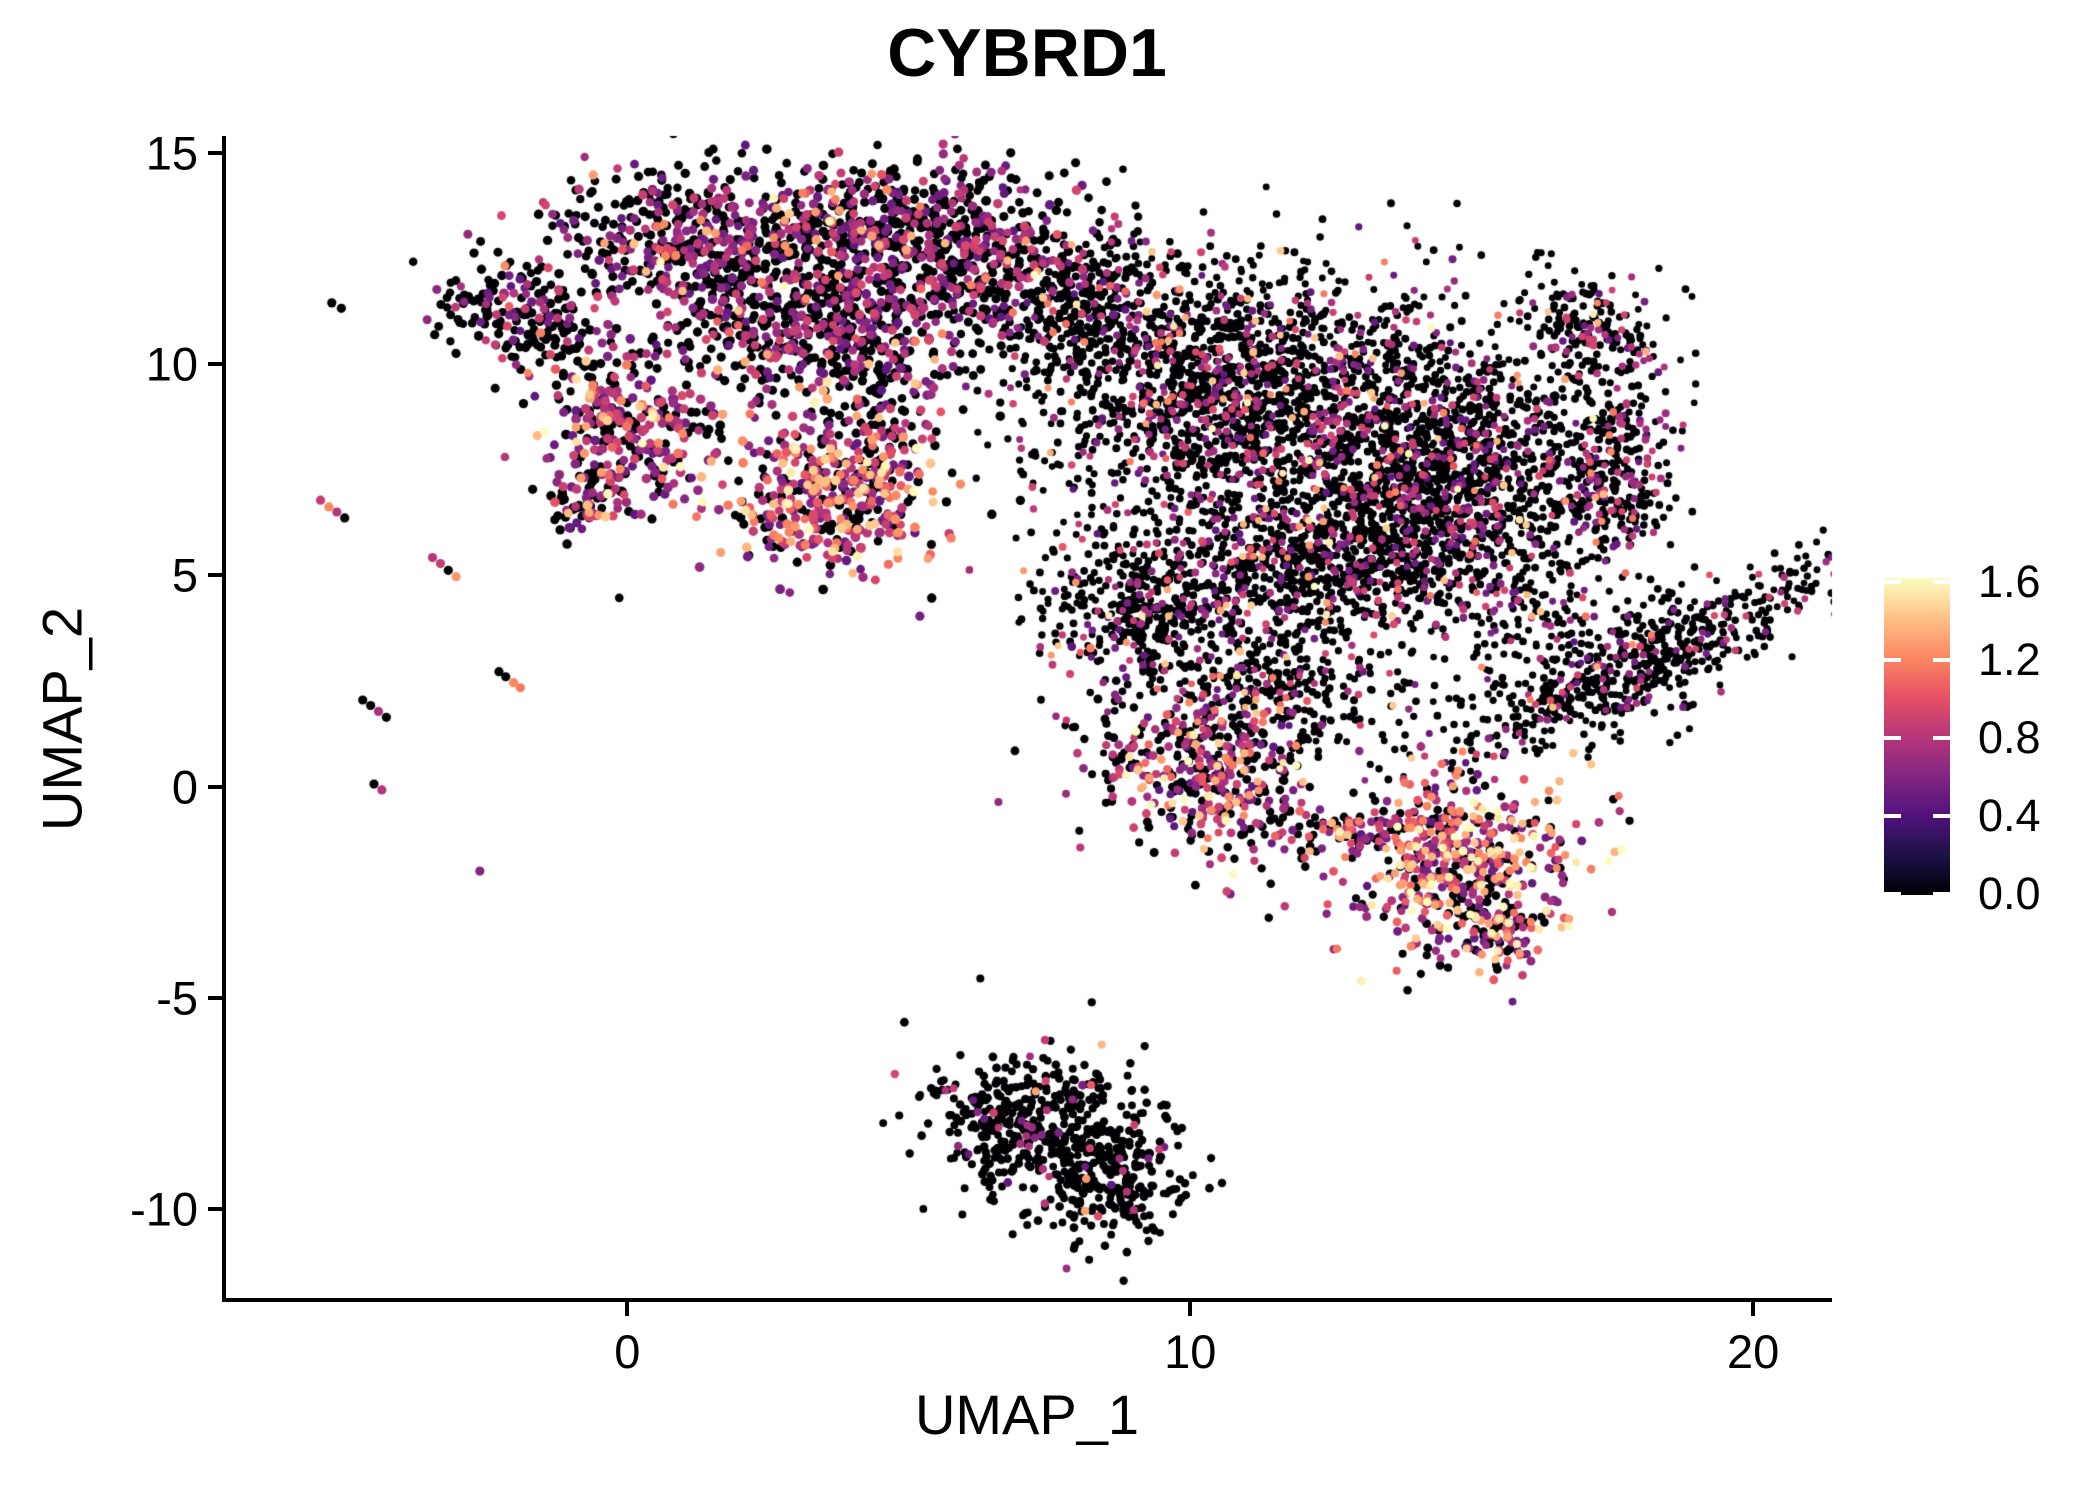 Image resolution: width=2100 pixels, height=1500 pixels. What do you see at coordinates (177, 998) in the screenshot?
I see `y-tick-label: -5` at bounding box center [177, 998].